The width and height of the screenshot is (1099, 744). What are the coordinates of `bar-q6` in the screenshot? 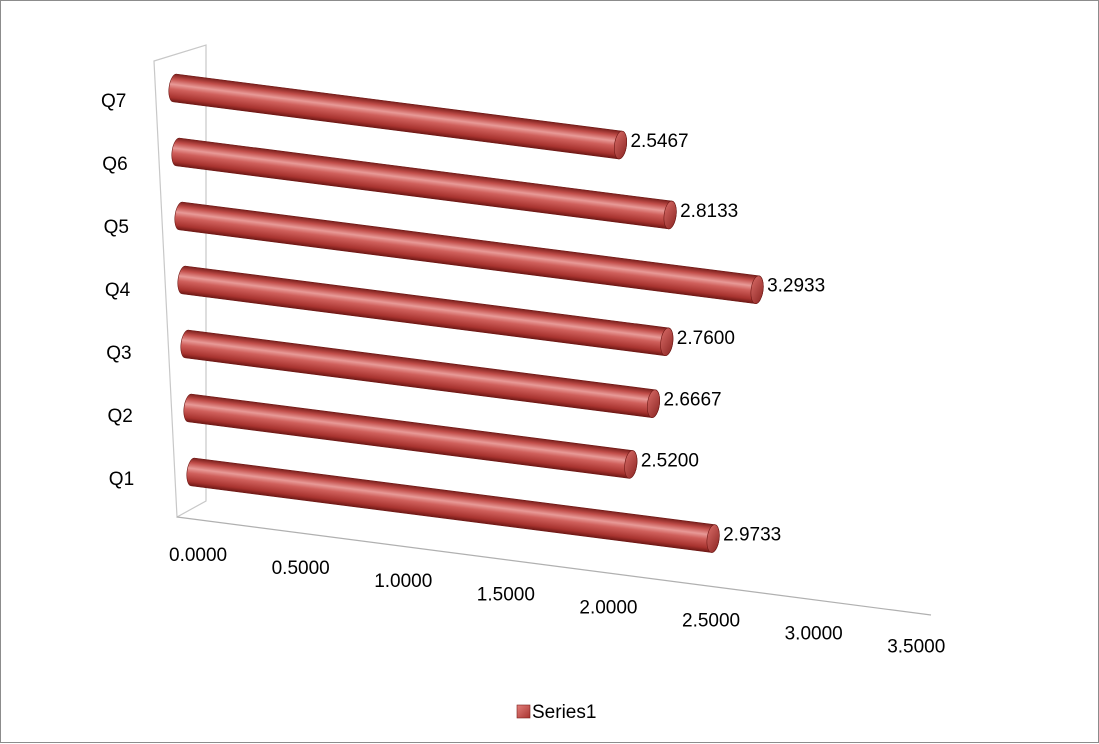 It's located at (424, 183).